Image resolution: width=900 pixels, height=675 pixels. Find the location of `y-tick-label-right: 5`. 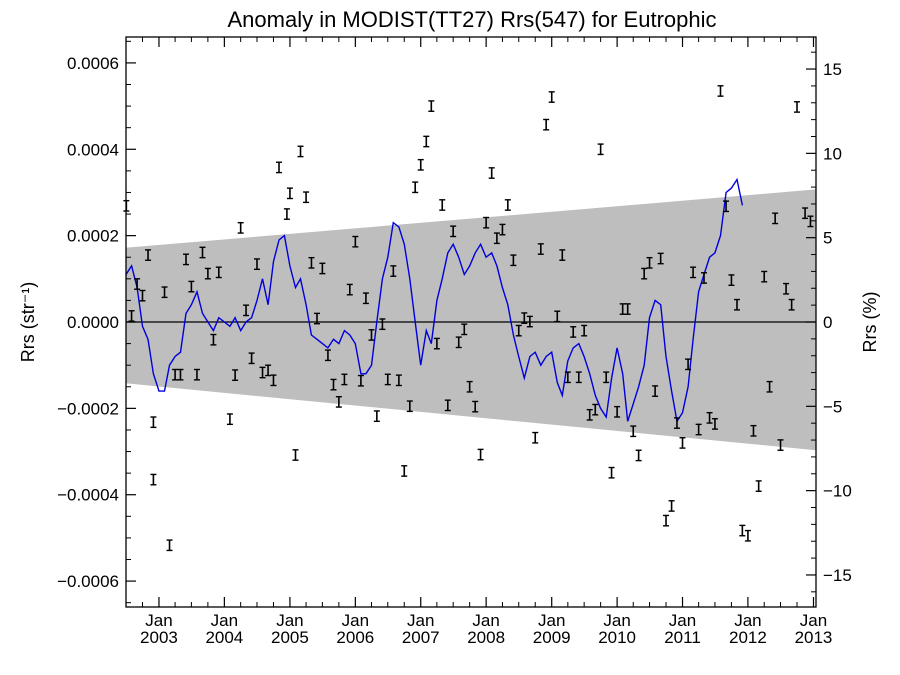

y-tick-label-right: 5 is located at coordinates (827, 238).